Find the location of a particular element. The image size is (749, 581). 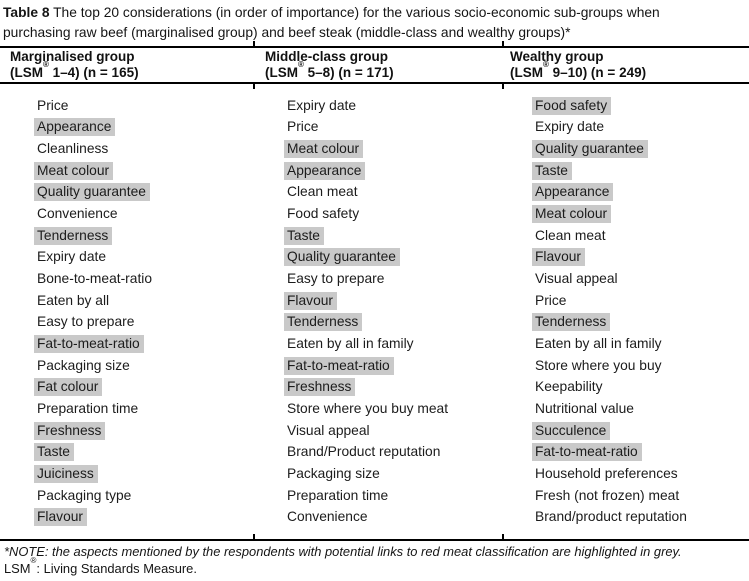

consideration: Packaging type is located at coordinates (84, 495).